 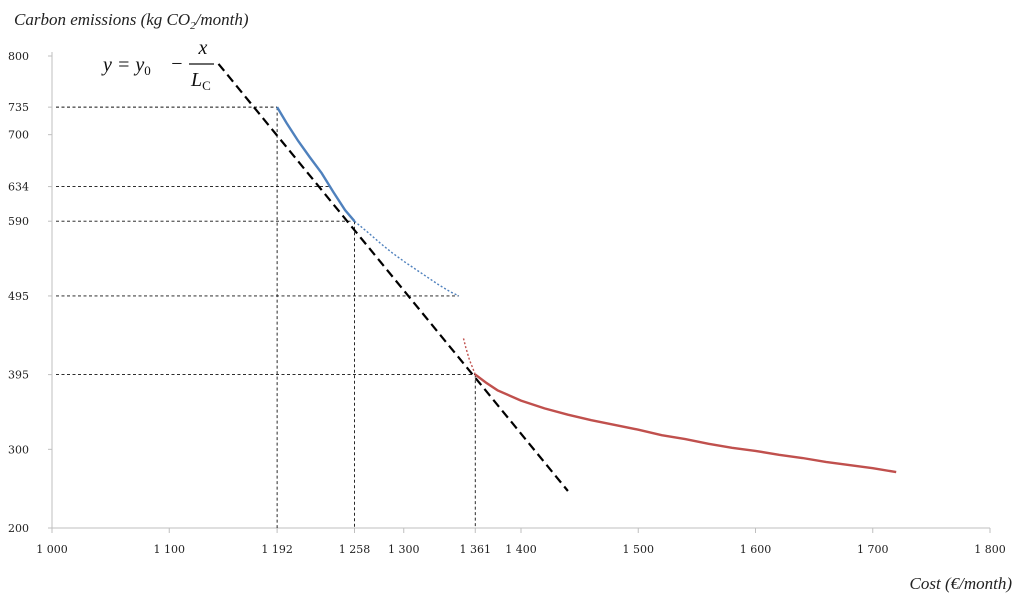 I want to click on y-tick-label-590: 590, so click(x=18, y=221).